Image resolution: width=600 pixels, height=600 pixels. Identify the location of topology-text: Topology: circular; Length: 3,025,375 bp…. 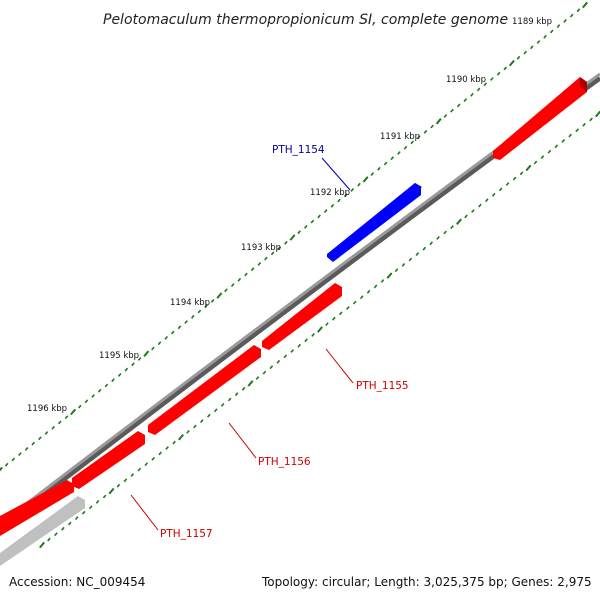
(426, 582).